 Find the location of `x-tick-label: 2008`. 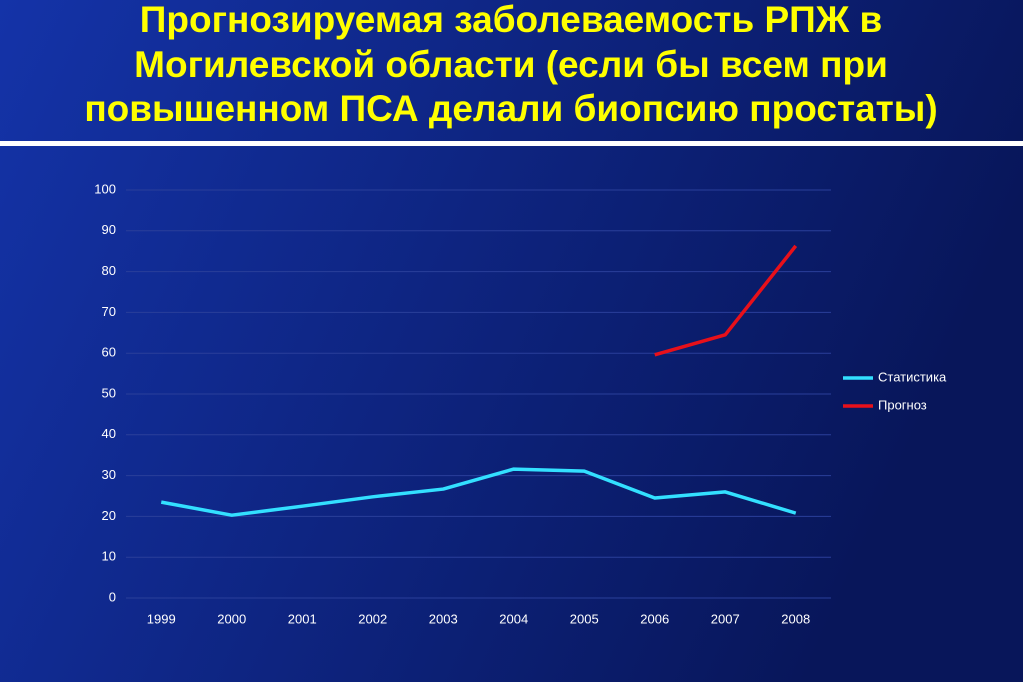

x-tick-label: 2008 is located at coordinates (795, 618).